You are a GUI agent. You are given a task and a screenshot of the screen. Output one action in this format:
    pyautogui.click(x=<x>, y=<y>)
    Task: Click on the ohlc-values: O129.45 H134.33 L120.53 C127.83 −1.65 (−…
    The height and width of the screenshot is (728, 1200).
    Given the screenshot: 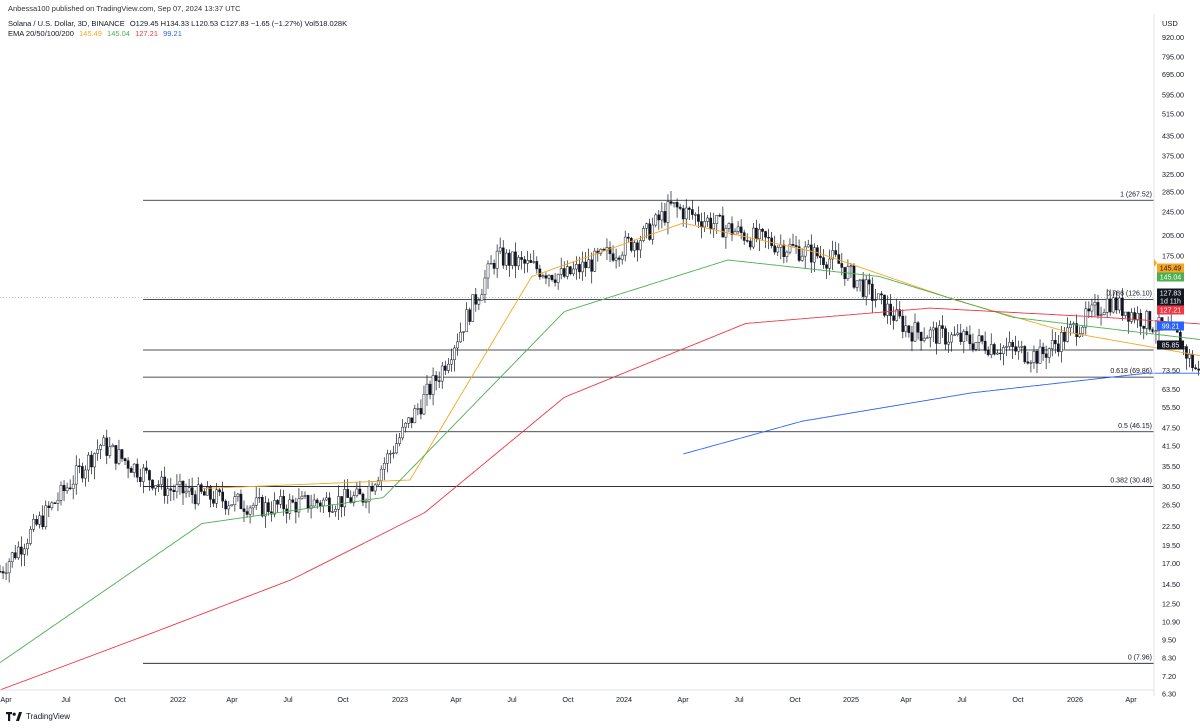 What is the action you would take?
    pyautogui.click(x=238, y=23)
    